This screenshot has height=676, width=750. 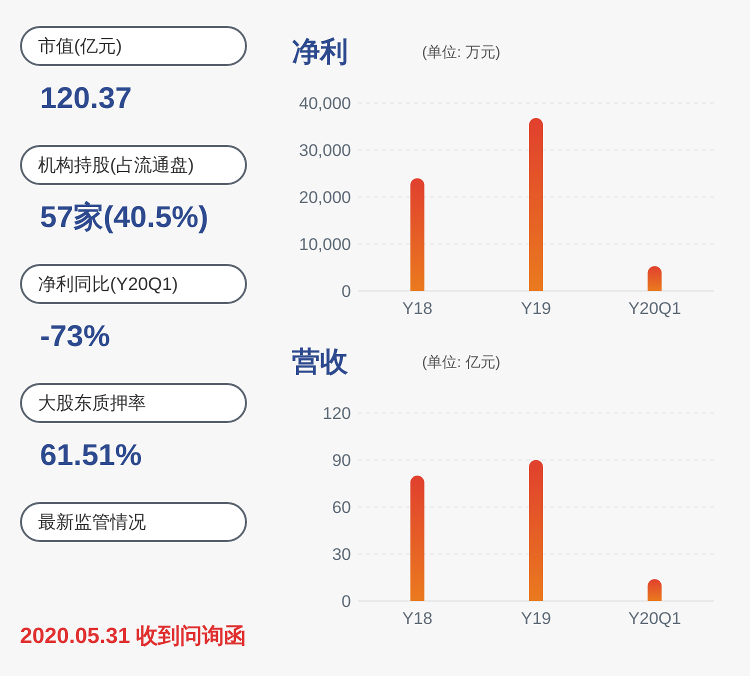 What do you see at coordinates (461, 362) in the screenshot?
I see `chart-subtitle: (单位: 亿元)` at bounding box center [461, 362].